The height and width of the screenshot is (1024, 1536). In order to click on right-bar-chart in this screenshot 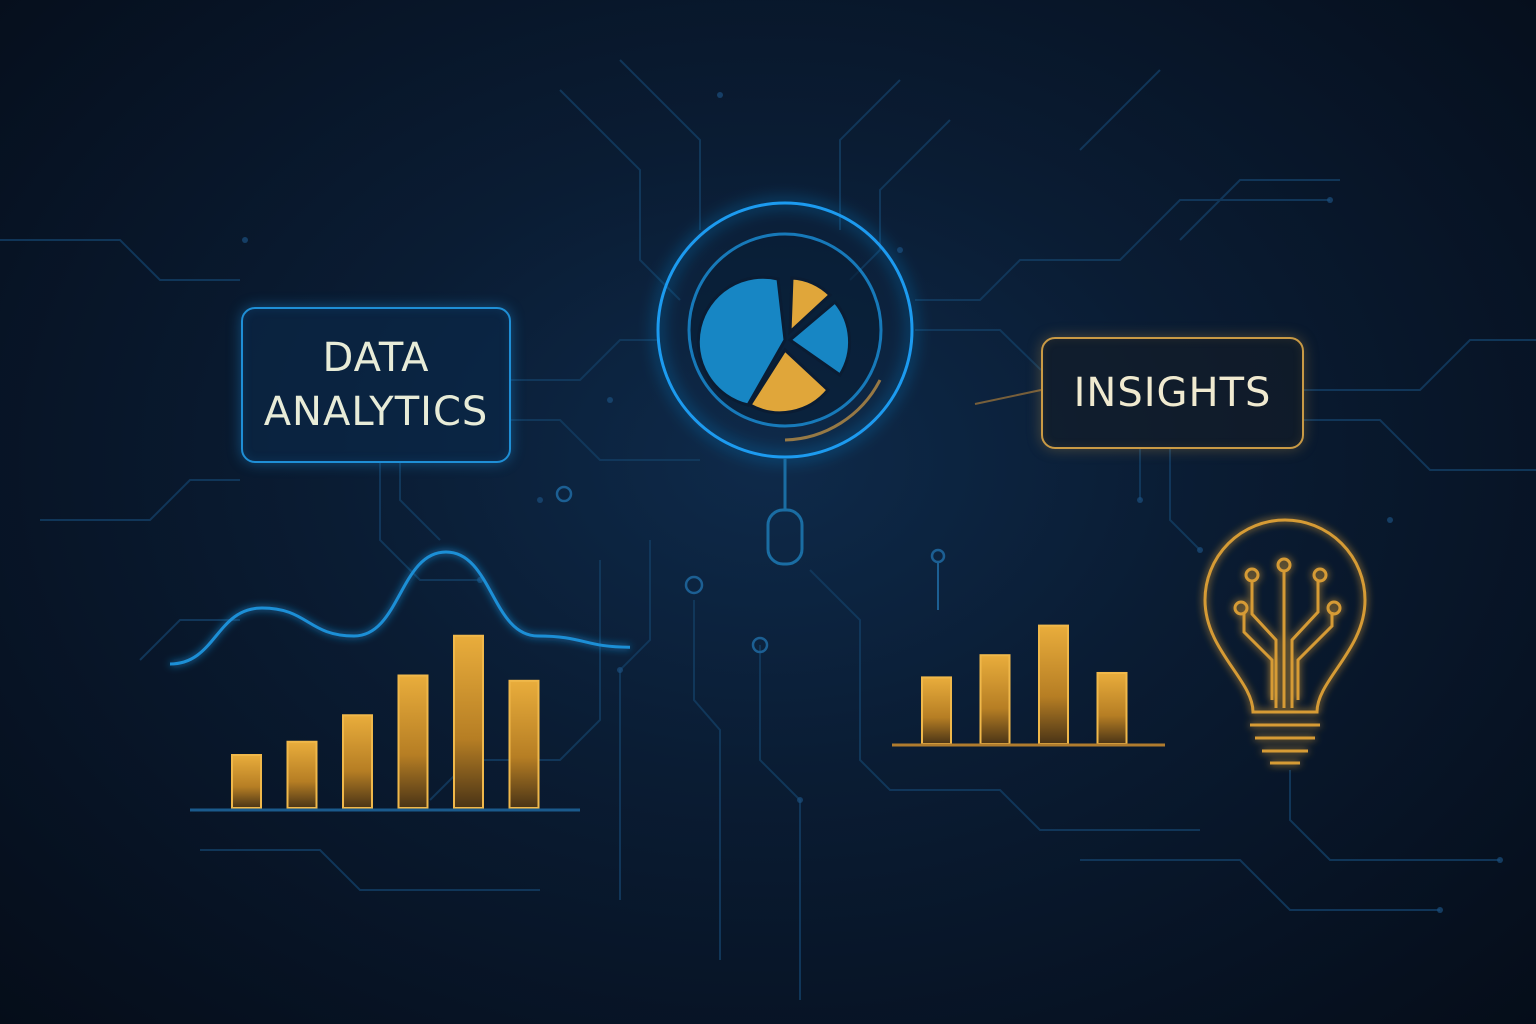, I will do `click(1024, 685)`.